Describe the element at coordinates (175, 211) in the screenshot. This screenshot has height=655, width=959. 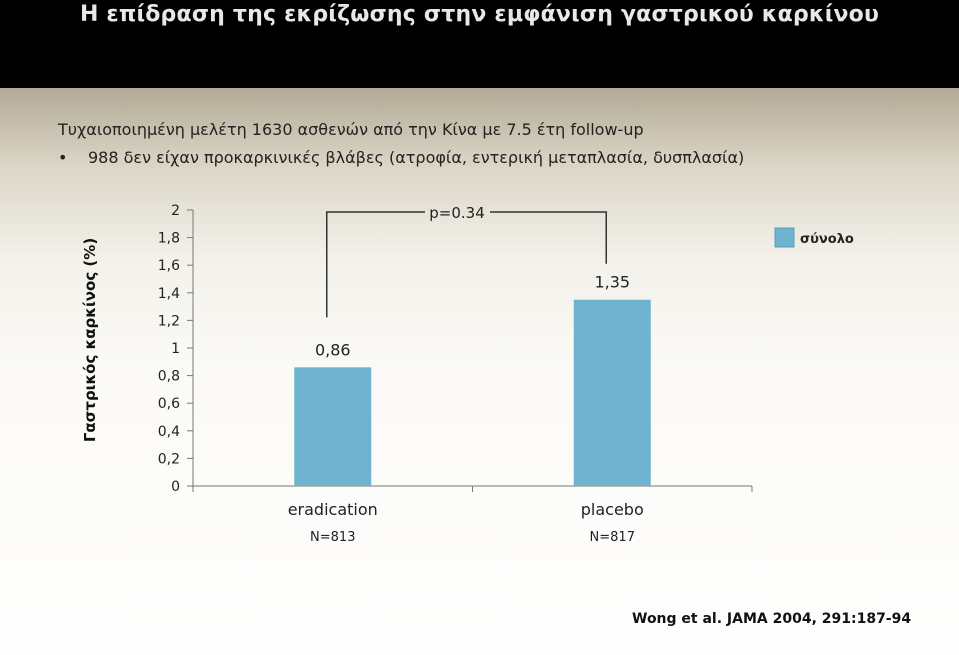
I see `y-tick-label: 2` at that location.